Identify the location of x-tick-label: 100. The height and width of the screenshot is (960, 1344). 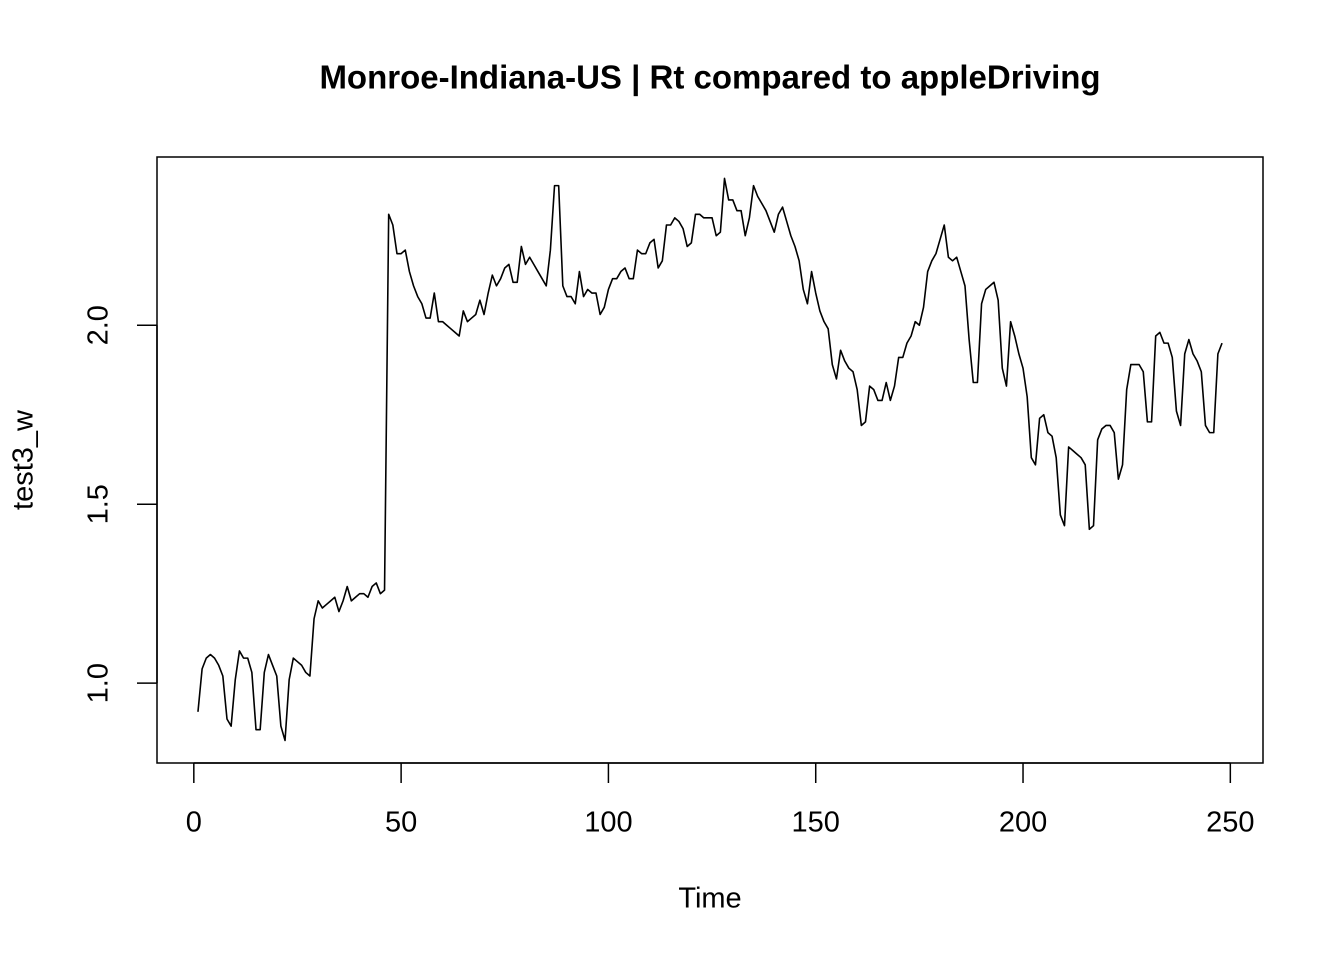
(608, 823).